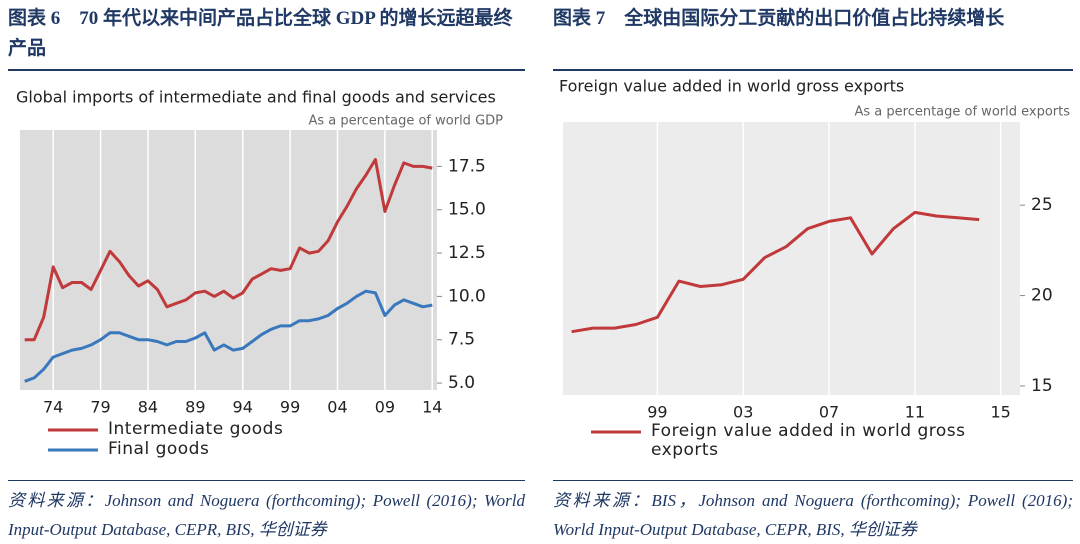  I want to click on y-tick-label: 15, so click(1042, 386).